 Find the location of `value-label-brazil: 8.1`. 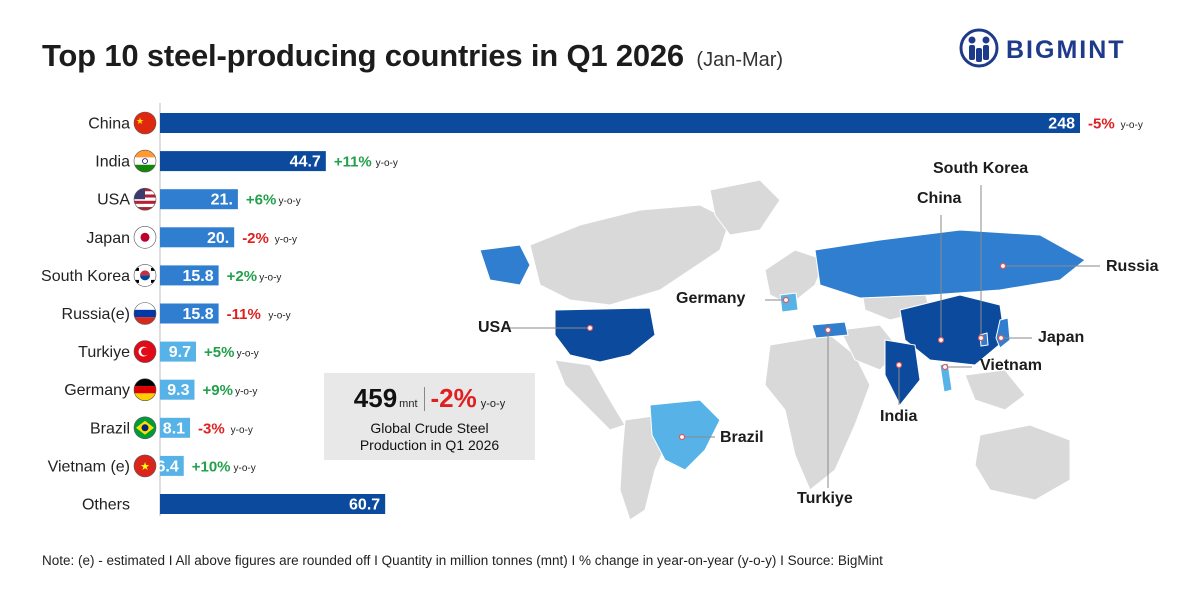

value-label-brazil: 8.1 is located at coordinates (174, 428).